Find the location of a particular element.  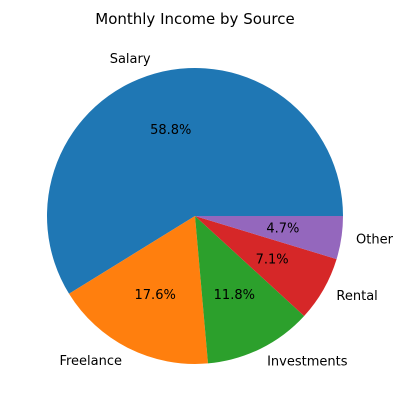

category-label-freelance: Freelance is located at coordinates (90, 361).